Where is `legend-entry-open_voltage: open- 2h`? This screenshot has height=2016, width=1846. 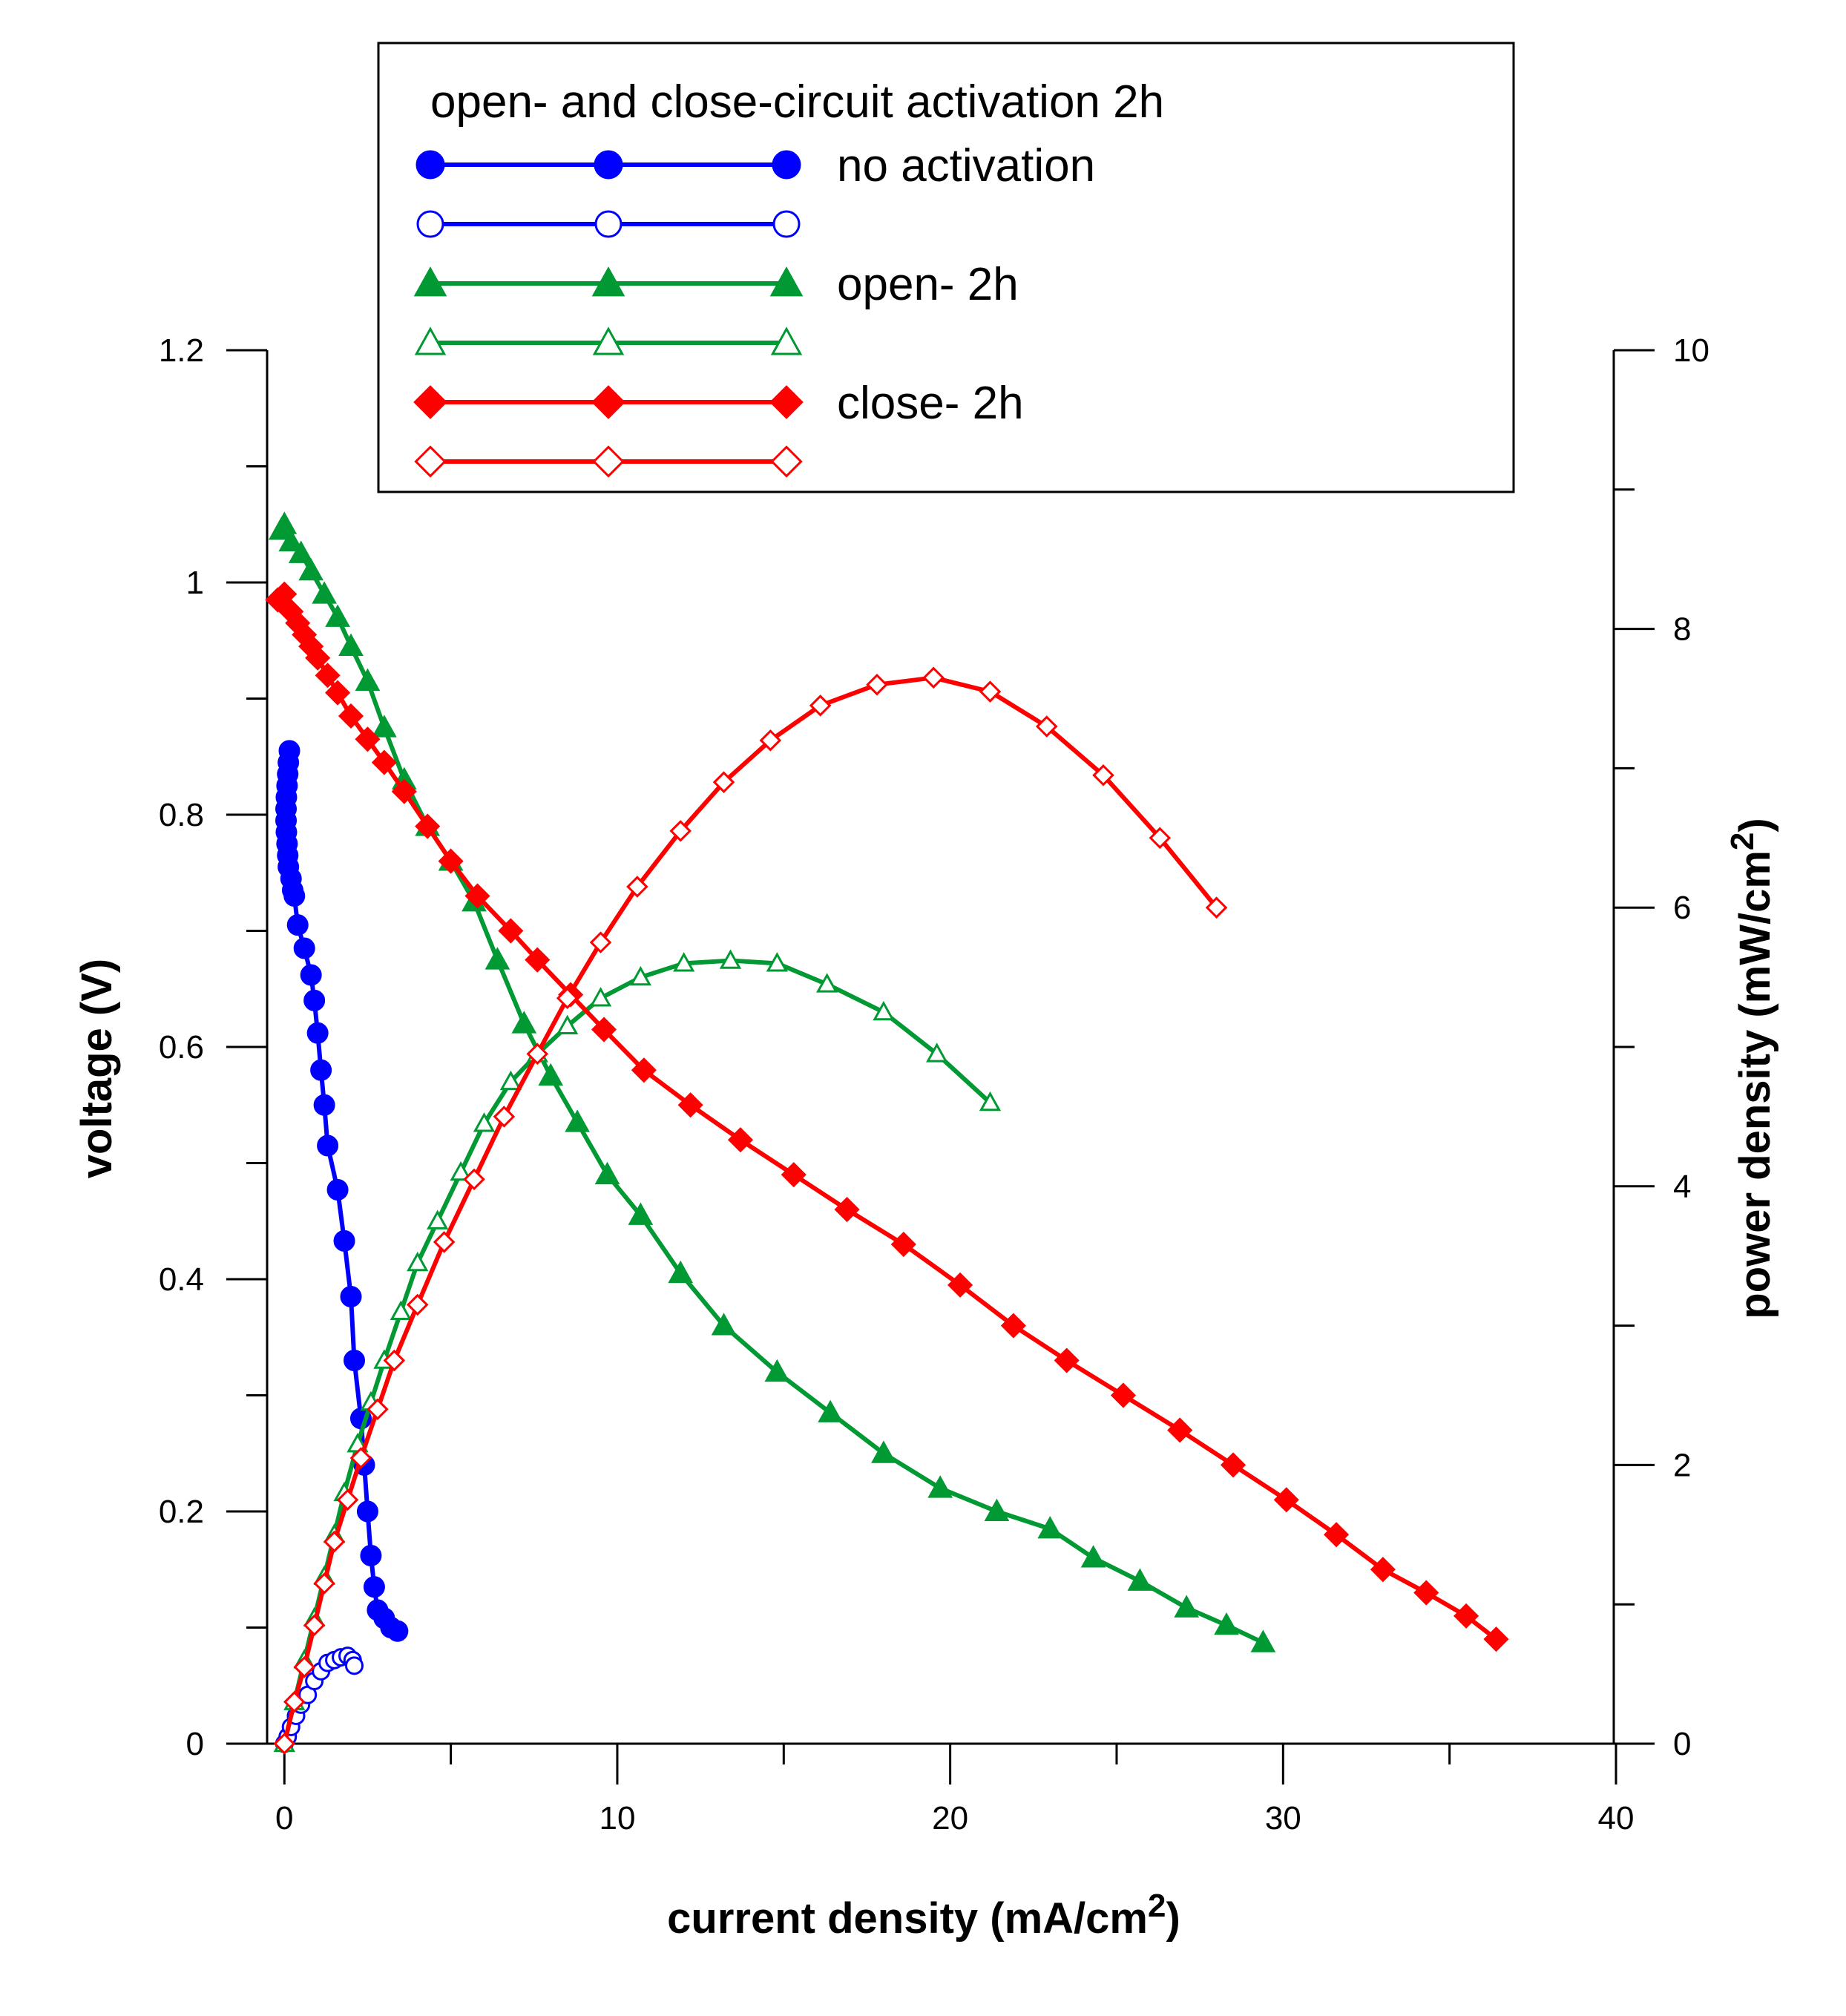 legend-entry-open_voltage: open- 2h is located at coordinates (716, 284).